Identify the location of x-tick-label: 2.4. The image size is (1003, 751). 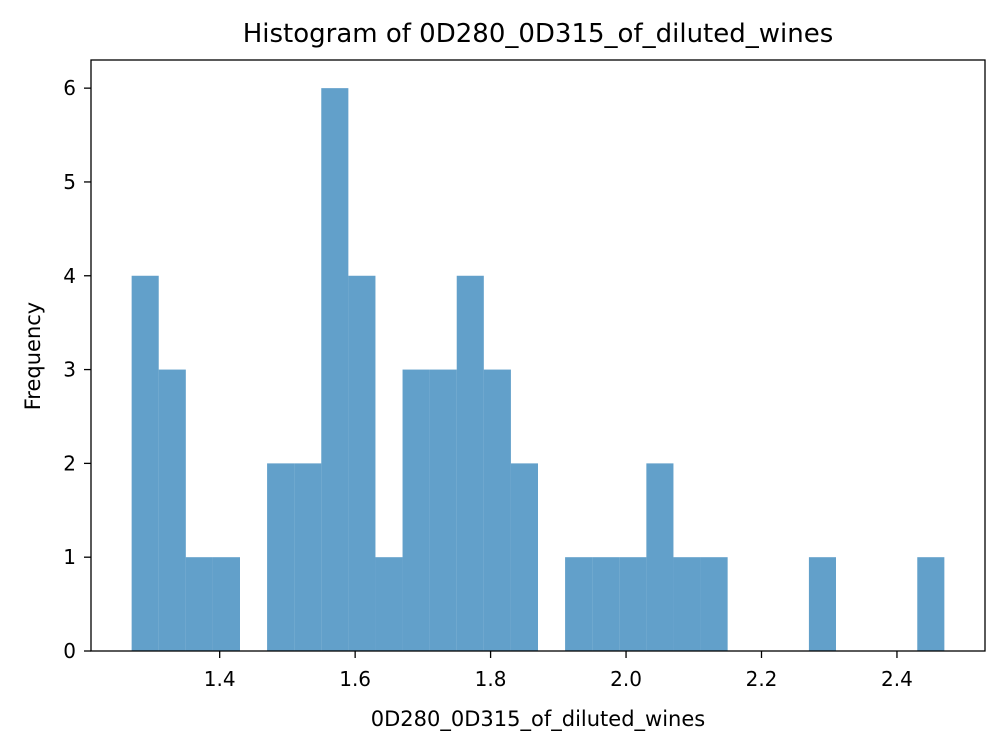
(897, 679).